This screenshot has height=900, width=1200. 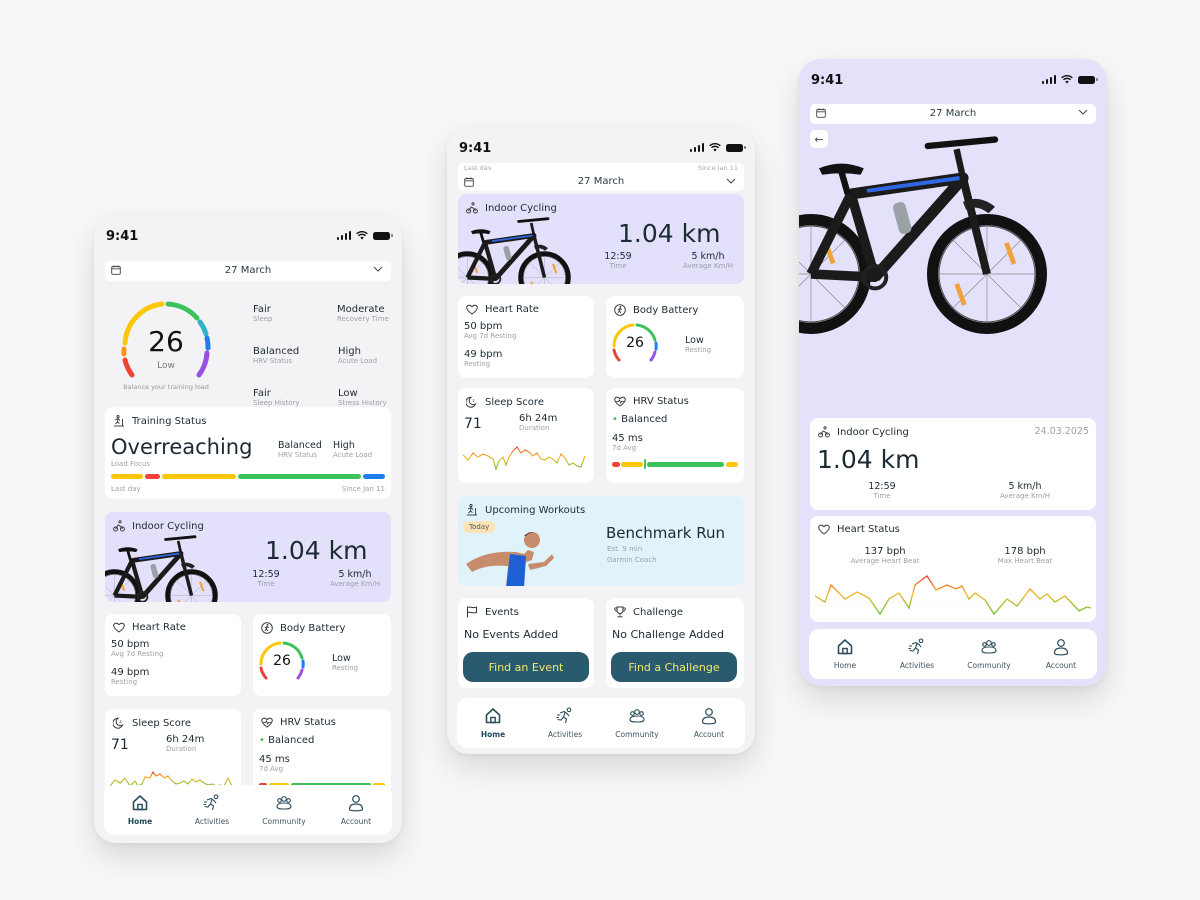 I want to click on body-battery-status: Low Resting, so click(x=345, y=662).